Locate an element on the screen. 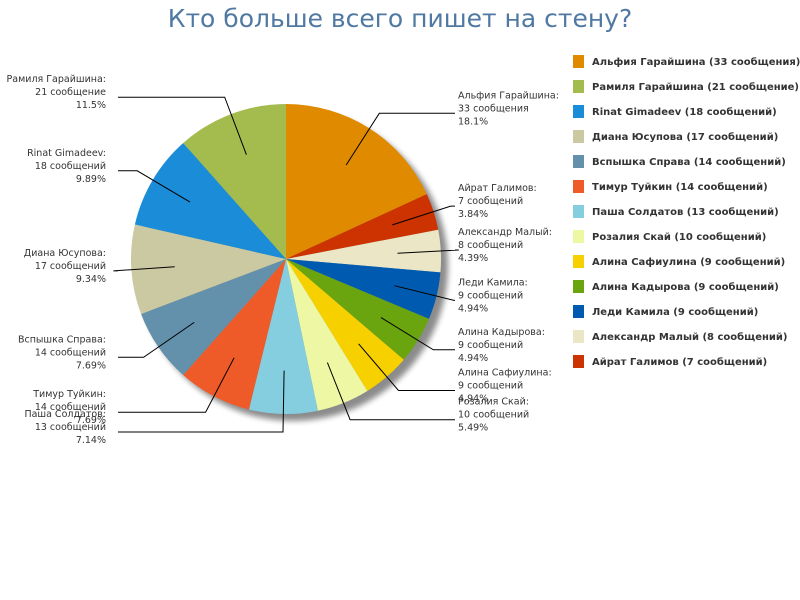 Image resolution: width=800 pixels, height=600 pixels. callout-label-2-percent: 4.39% is located at coordinates (473, 258).